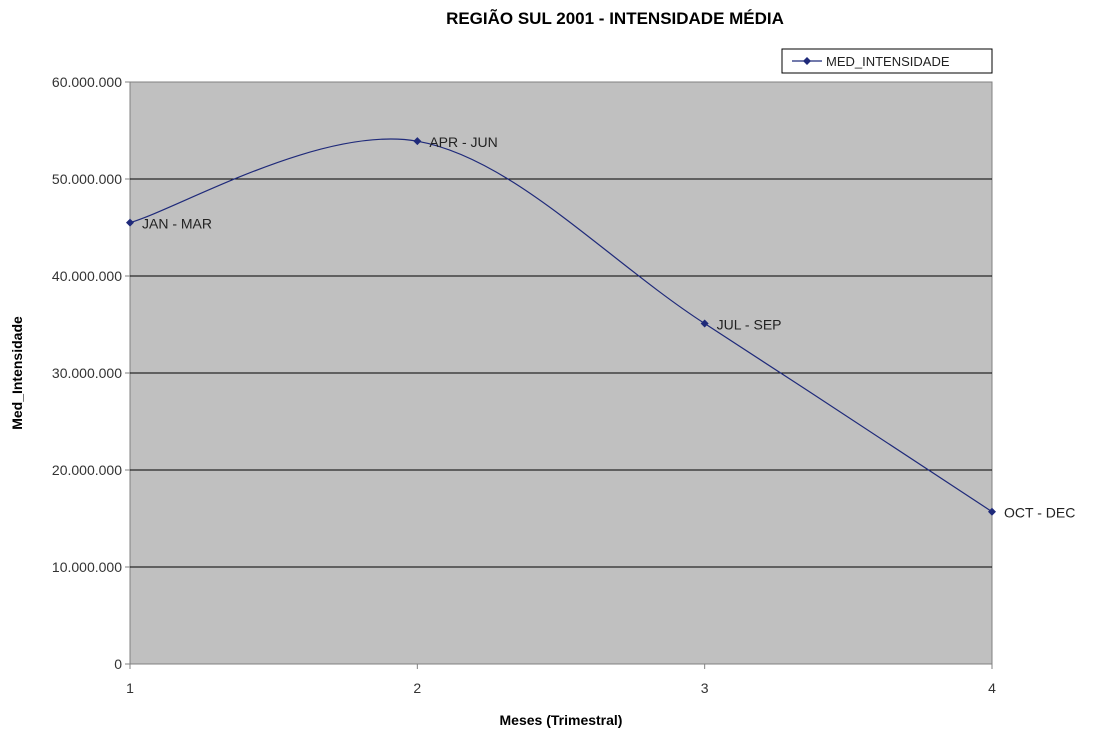 The height and width of the screenshot is (732, 1093). What do you see at coordinates (561, 720) in the screenshot?
I see `x-axis-title: Meses (Trimestral)` at bounding box center [561, 720].